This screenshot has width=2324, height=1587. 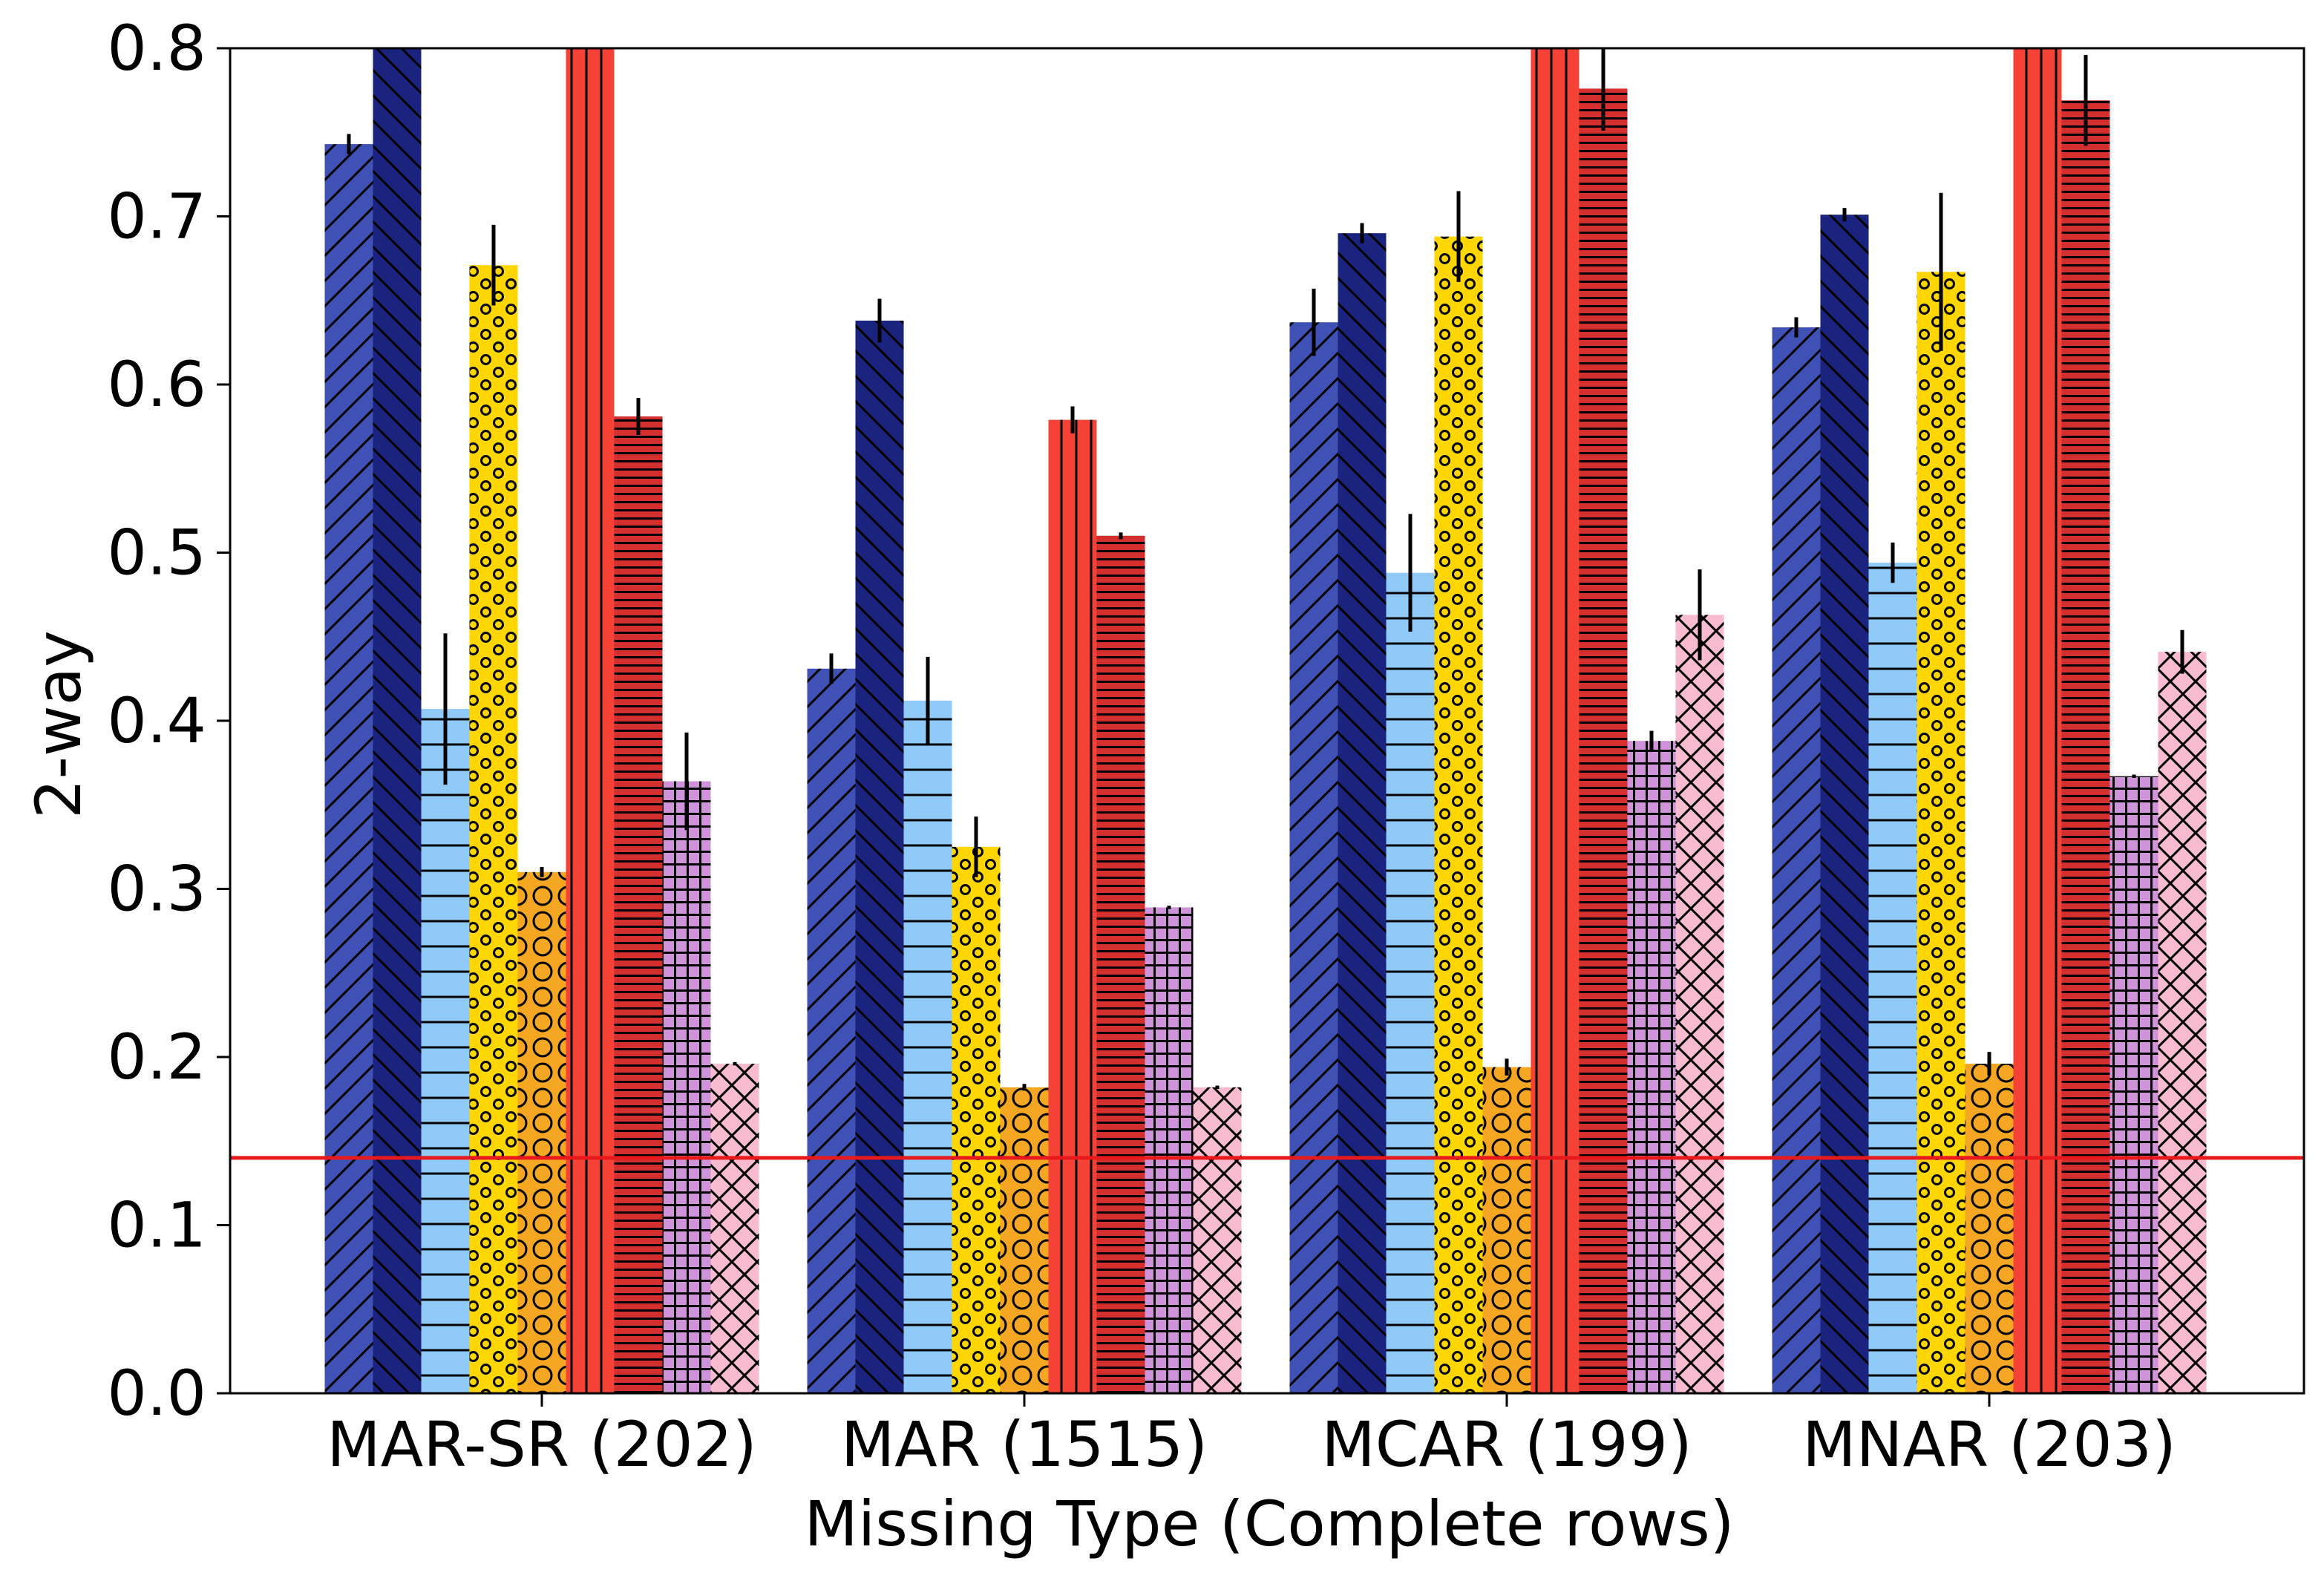 I want to click on y-tick-label: 0.5, so click(x=156, y=553).